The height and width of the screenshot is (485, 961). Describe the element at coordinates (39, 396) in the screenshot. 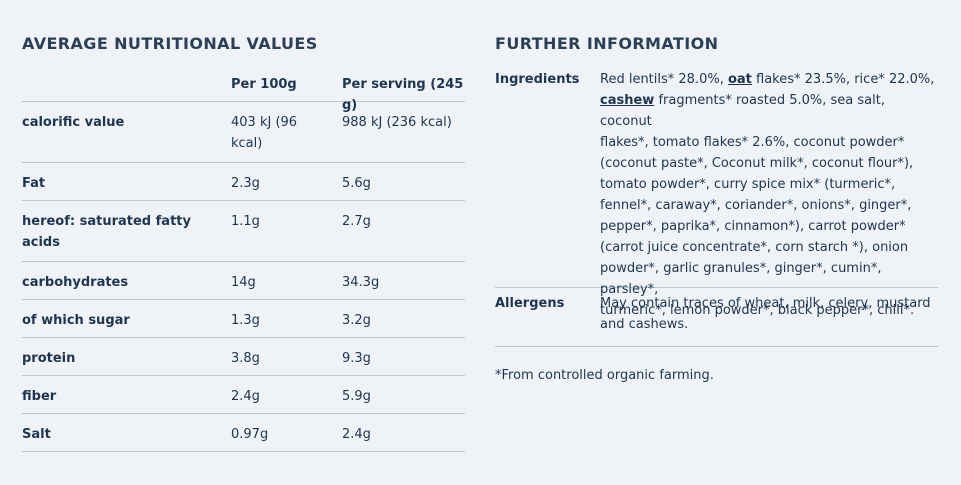

I see `nutrient-name: fiber` at that location.